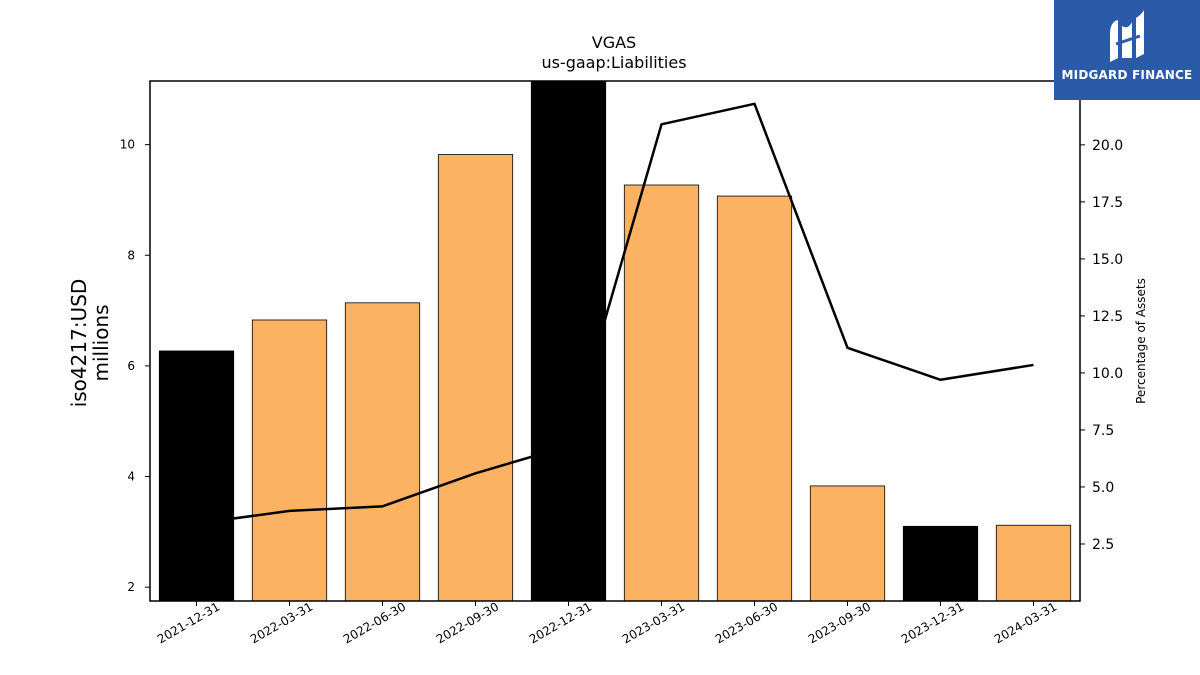  I want to click on y-axis-label-line1: iso4217:USD, so click(79, 343).